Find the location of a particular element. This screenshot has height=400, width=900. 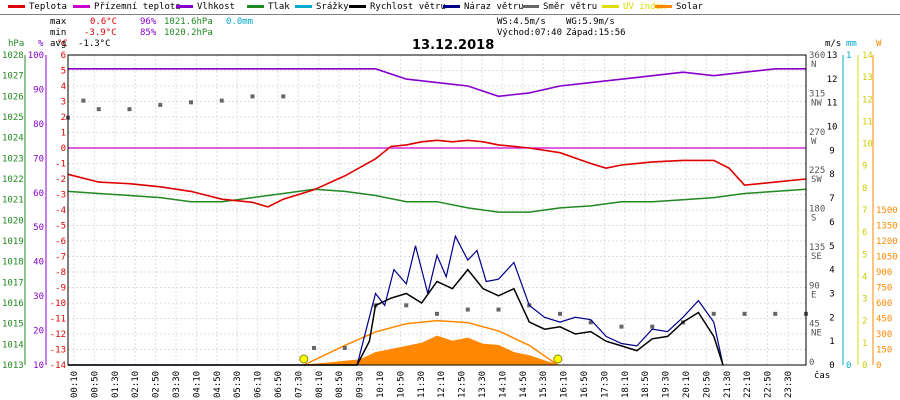

legend-label: UV index is located at coordinates (645, 7).